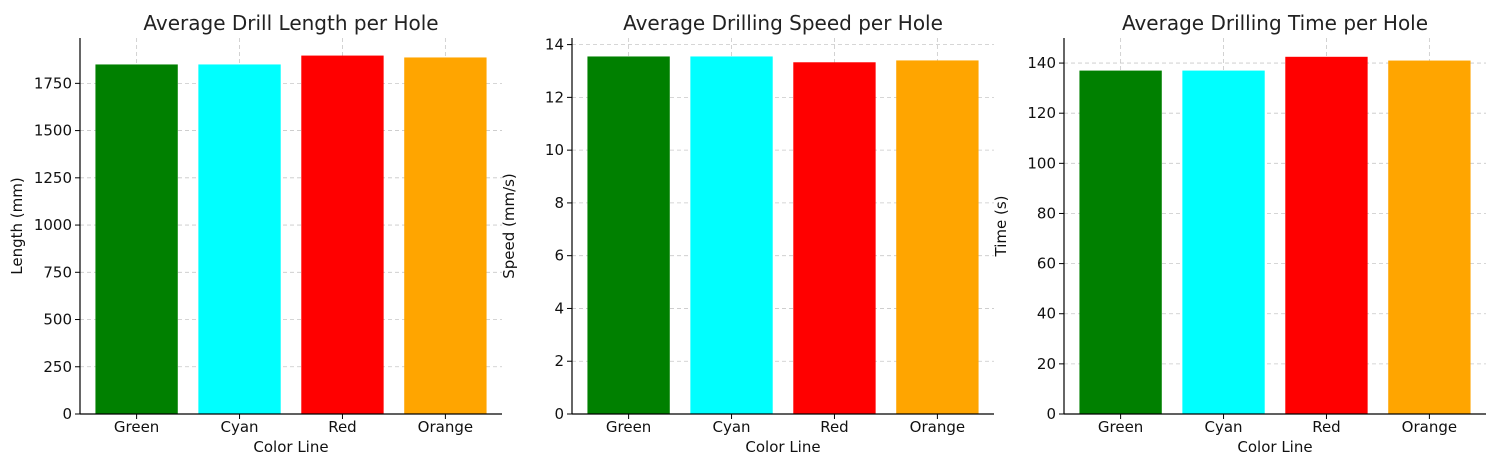 The image size is (1500, 469). What do you see at coordinates (554, 150) in the screenshot?
I see `y-tick-label: 10` at bounding box center [554, 150].